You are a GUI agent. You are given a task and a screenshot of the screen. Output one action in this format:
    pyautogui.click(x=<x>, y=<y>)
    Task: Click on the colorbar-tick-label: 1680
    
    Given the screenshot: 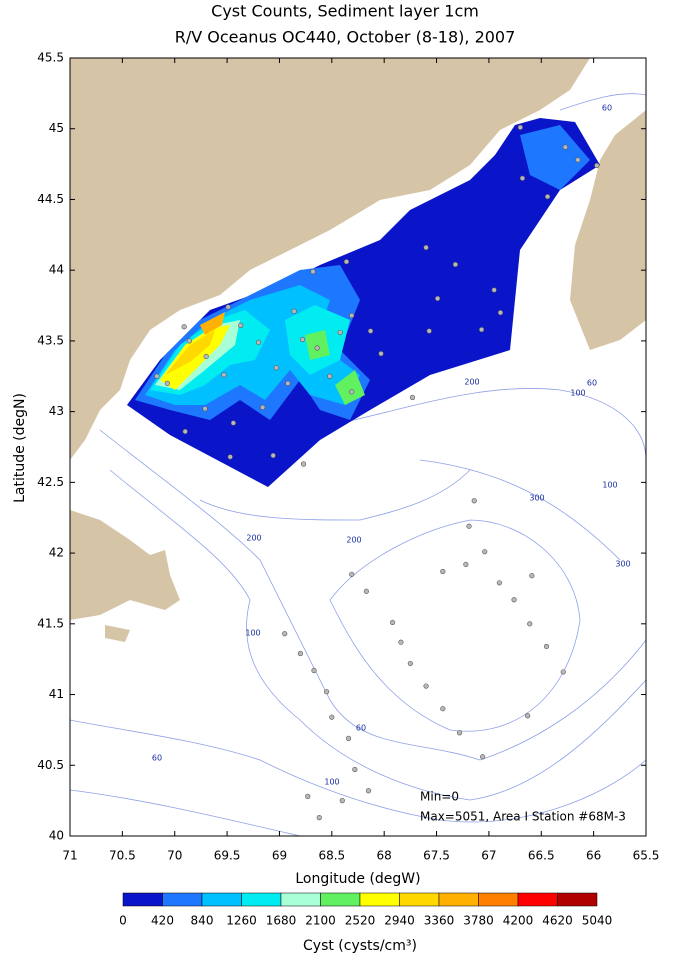 What is the action you would take?
    pyautogui.click(x=281, y=921)
    